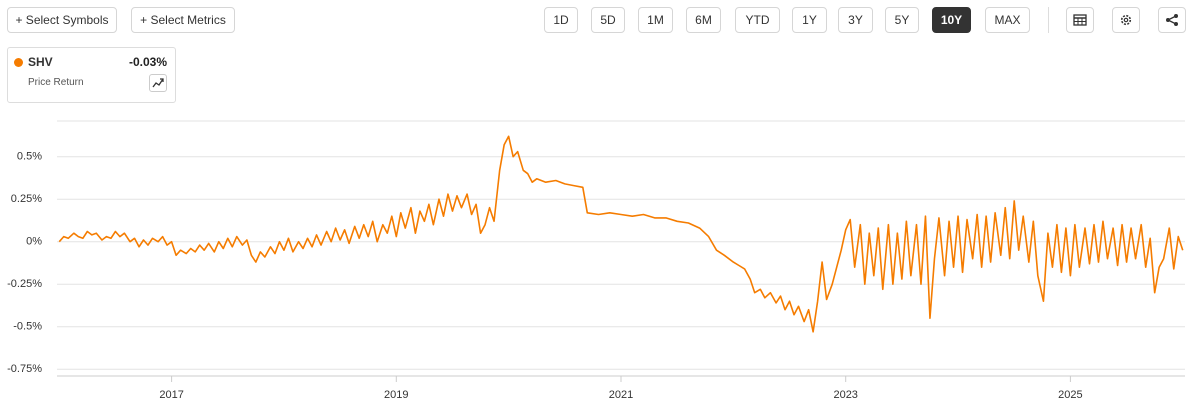  Describe the element at coordinates (26, 199) in the screenshot. I see `y-tick-label: 0.25%` at that location.